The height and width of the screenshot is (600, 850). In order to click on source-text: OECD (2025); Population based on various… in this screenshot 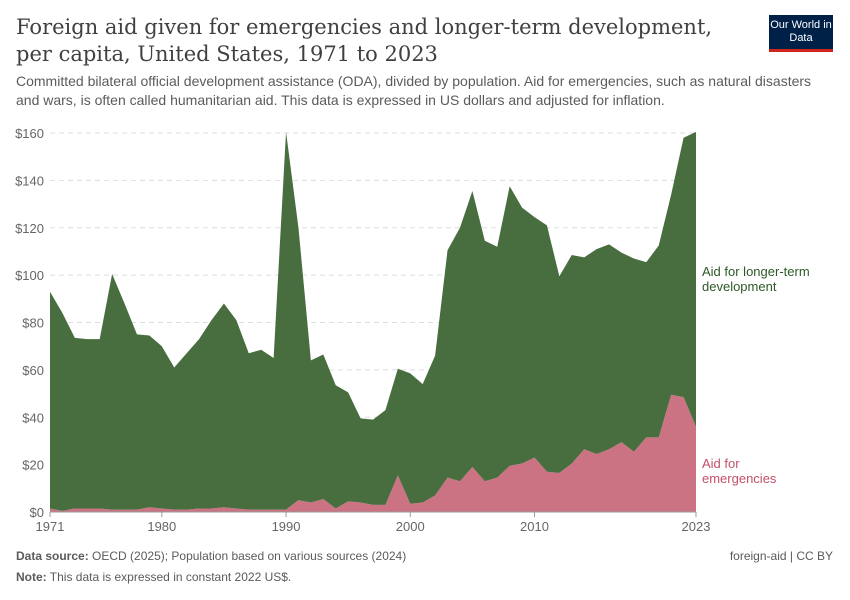, I will do `click(249, 556)`.